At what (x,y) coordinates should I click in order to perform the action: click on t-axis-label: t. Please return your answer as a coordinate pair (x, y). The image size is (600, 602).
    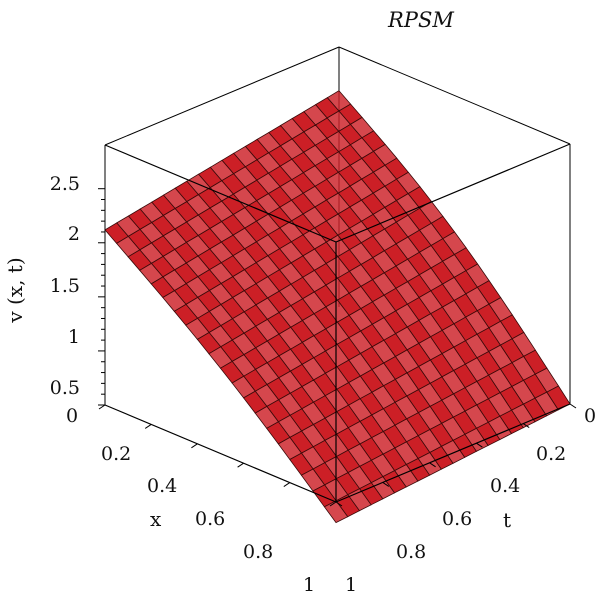
    Looking at the image, I should click on (507, 520).